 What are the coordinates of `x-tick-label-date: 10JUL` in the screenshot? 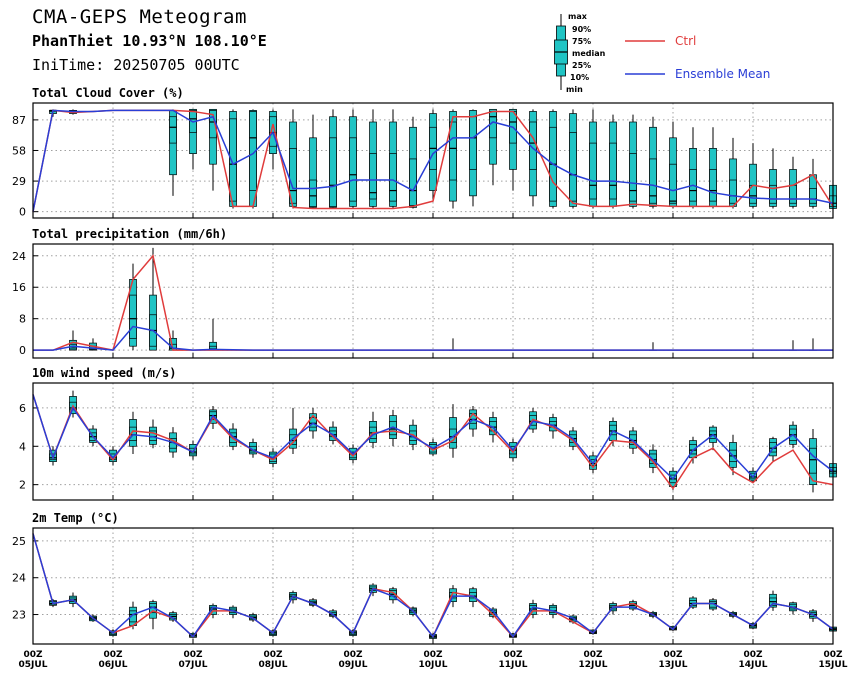 It's located at (433, 665).